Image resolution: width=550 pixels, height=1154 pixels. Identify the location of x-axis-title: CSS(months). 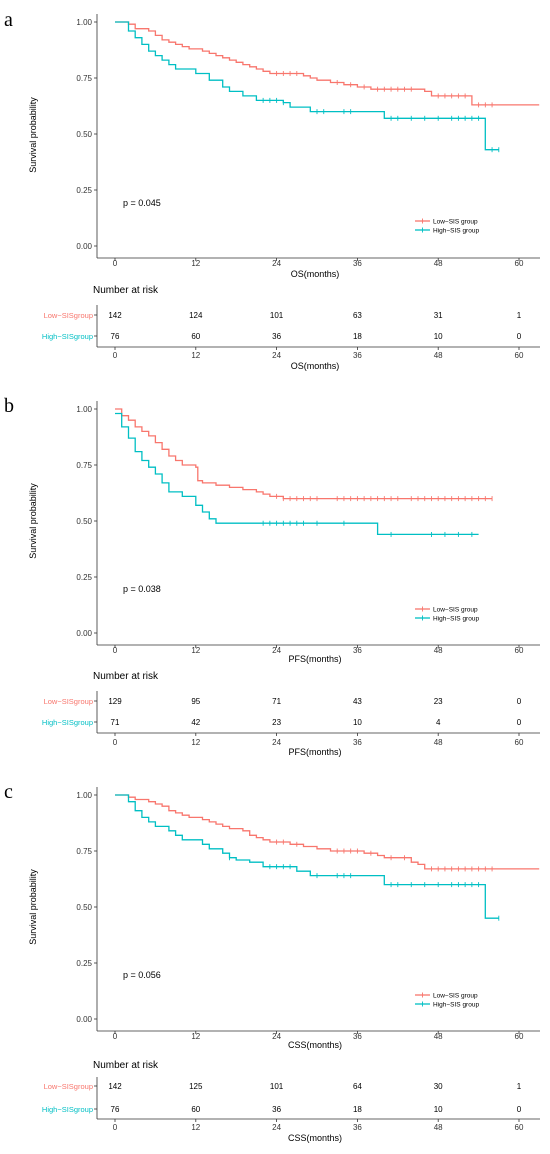
(315, 1045).